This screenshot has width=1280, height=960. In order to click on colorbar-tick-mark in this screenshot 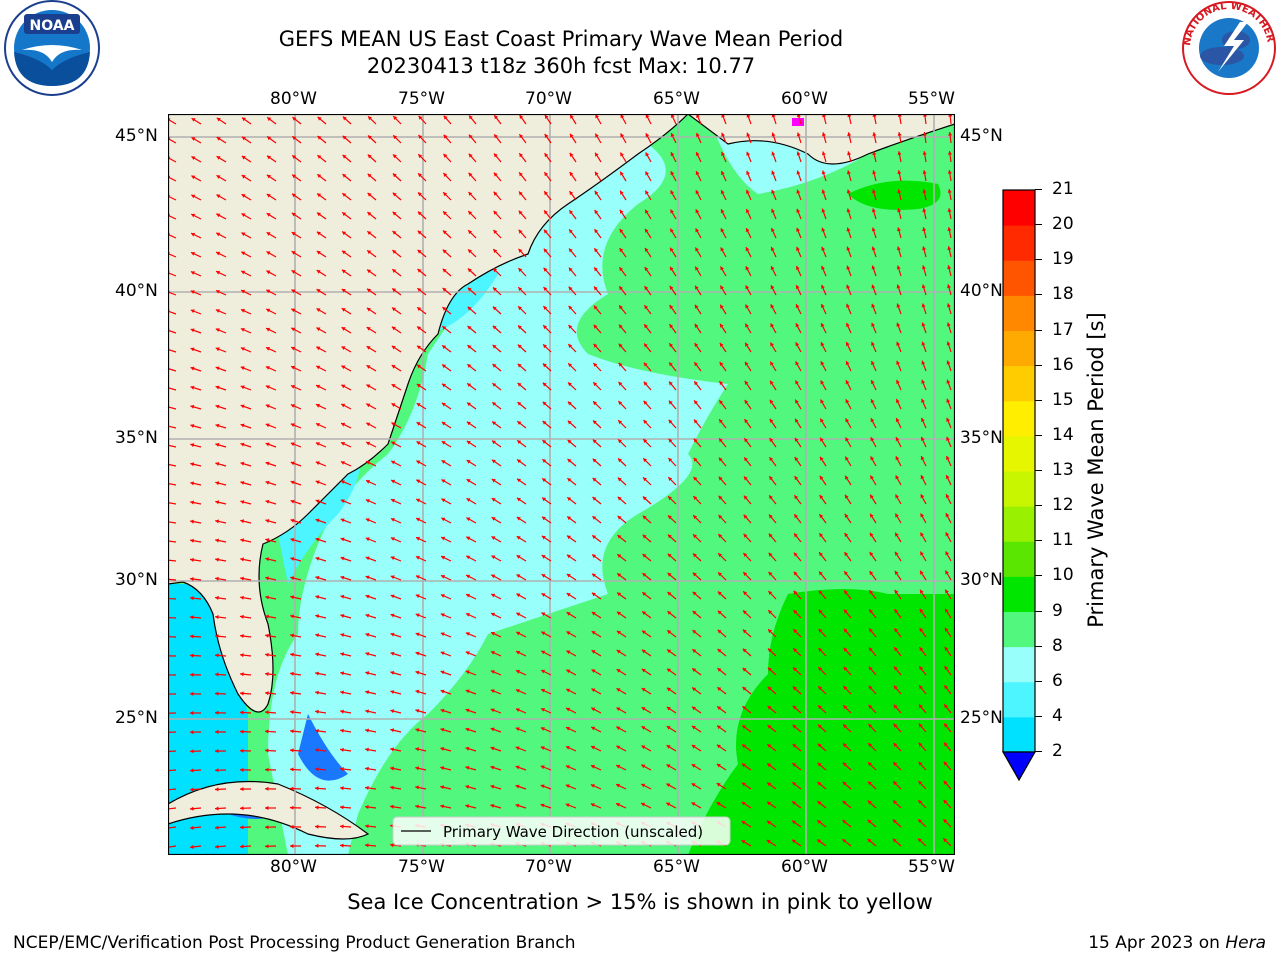, I will do `click(1038, 400)`.